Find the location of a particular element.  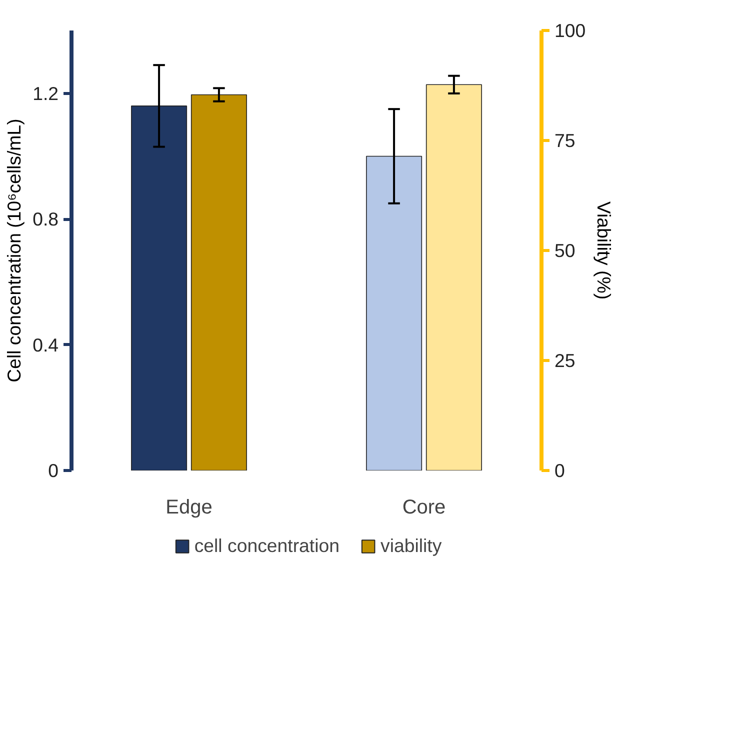

legend-label: viability is located at coordinates (411, 546).